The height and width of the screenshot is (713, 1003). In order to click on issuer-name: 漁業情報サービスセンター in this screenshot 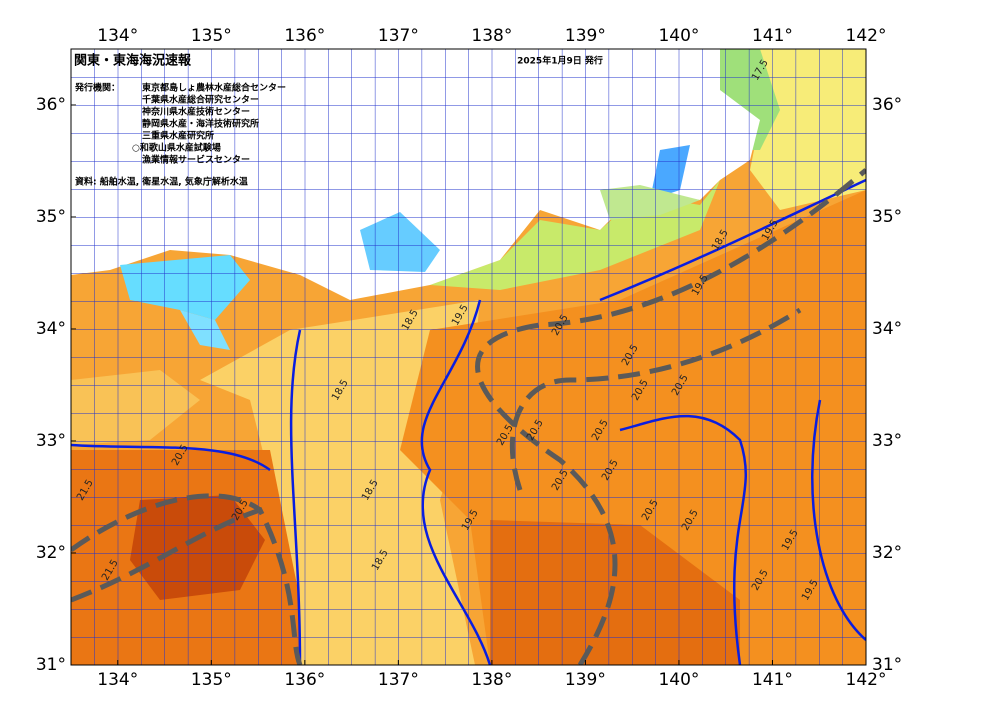, I will do `click(196, 160)`.